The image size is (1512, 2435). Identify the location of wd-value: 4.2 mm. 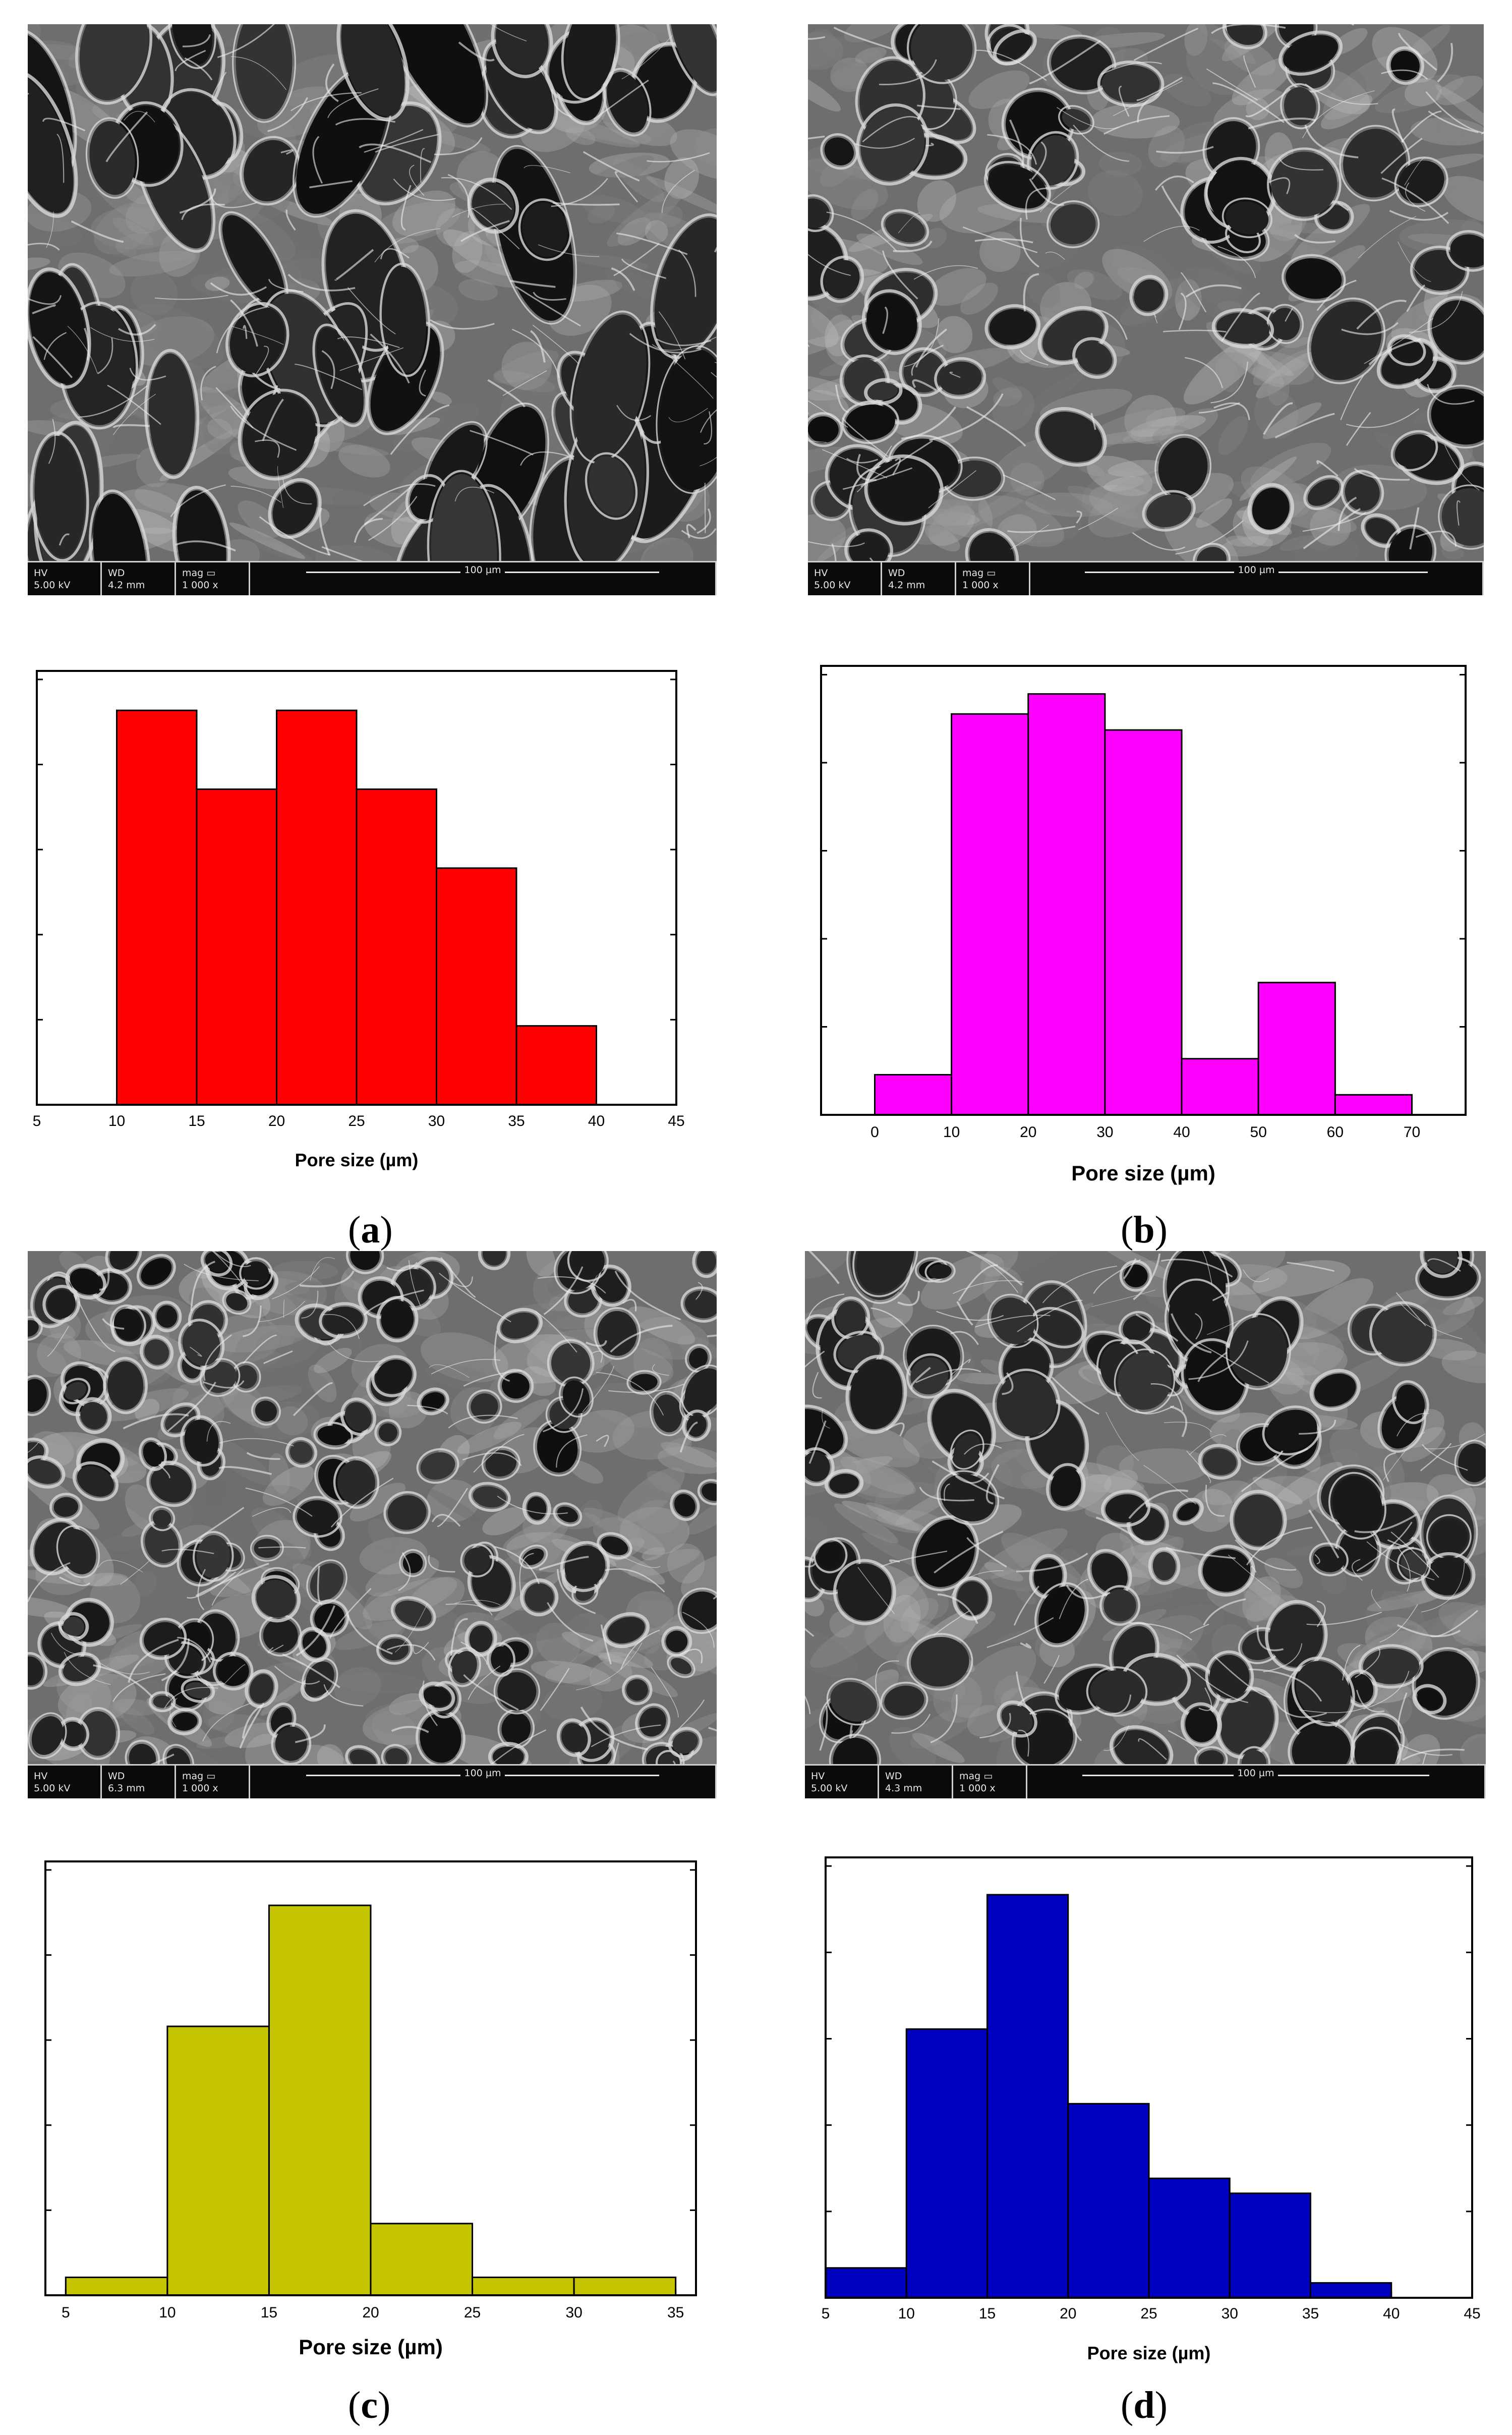
(906, 585).